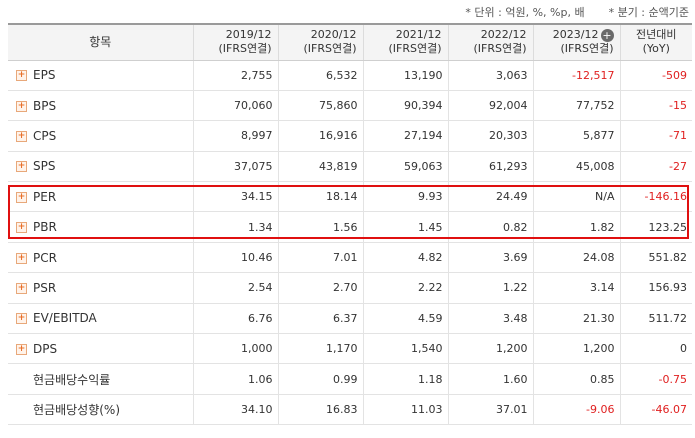  Describe the element at coordinates (405, 349) in the screenshot. I see `value-cell: 1,540` at that location.